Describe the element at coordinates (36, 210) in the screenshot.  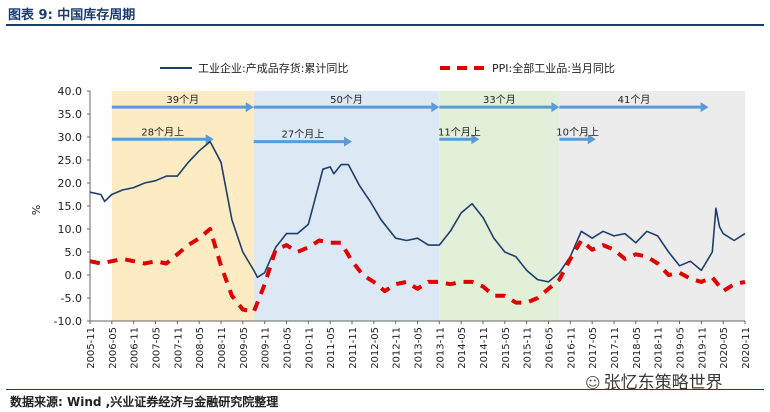
I see `y-axis-label: %` at that location.